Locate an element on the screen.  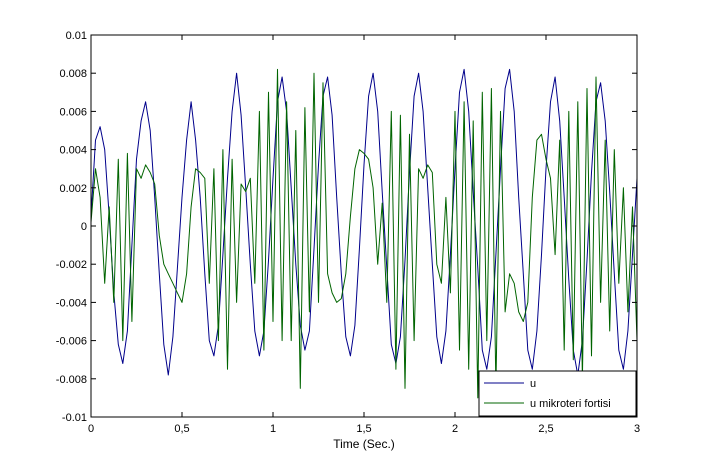
x-tick-label: 1 is located at coordinates (273, 429).